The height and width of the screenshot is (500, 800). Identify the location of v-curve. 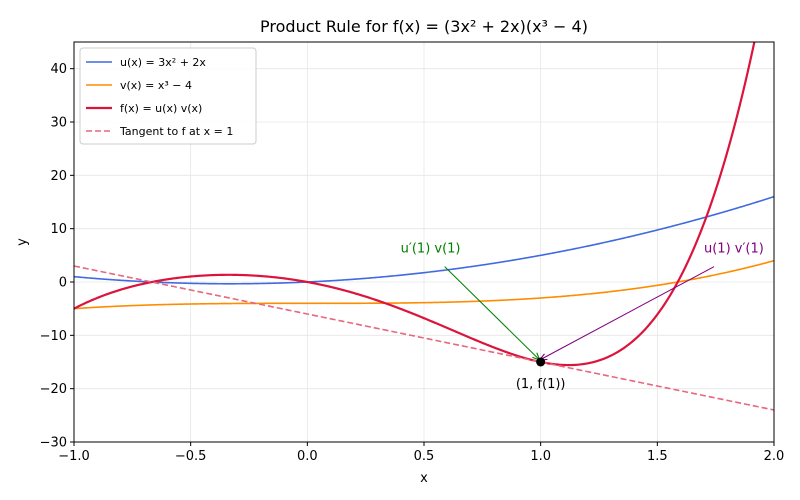
(424, 284).